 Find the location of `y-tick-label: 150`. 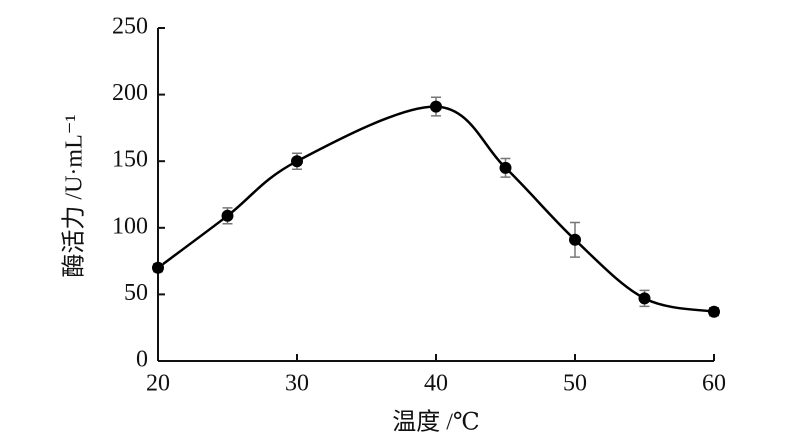

y-tick-label: 150 is located at coordinates (130, 160).